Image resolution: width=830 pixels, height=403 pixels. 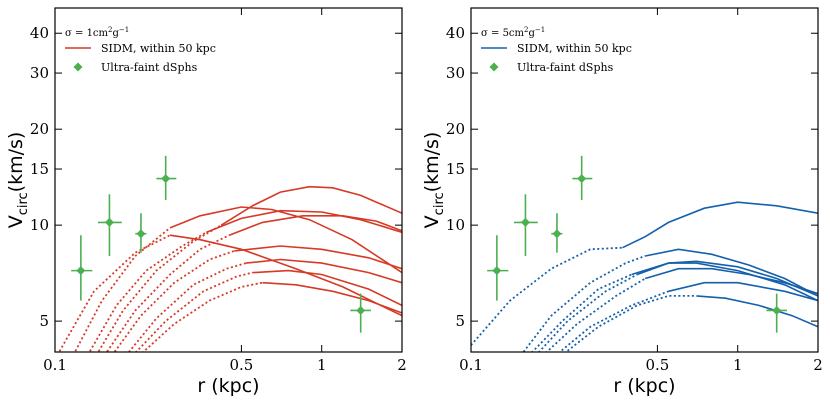 What do you see at coordinates (513, 32) in the screenshot?
I see `legend-title: σ = 5cm2g−1` at bounding box center [513, 32].